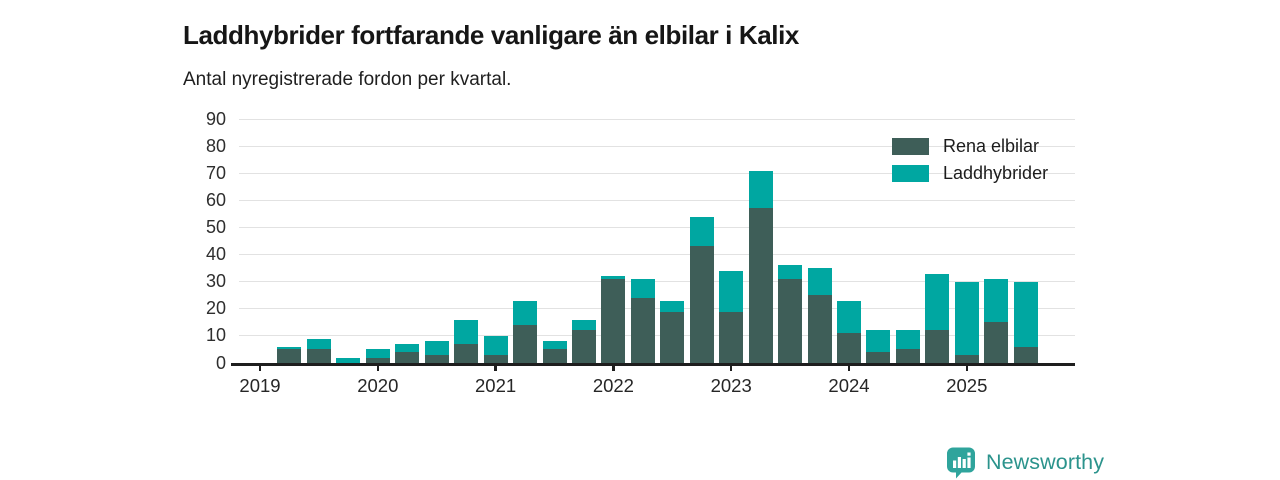  I want to click on x-axis-label-2021: 2021, so click(496, 385).